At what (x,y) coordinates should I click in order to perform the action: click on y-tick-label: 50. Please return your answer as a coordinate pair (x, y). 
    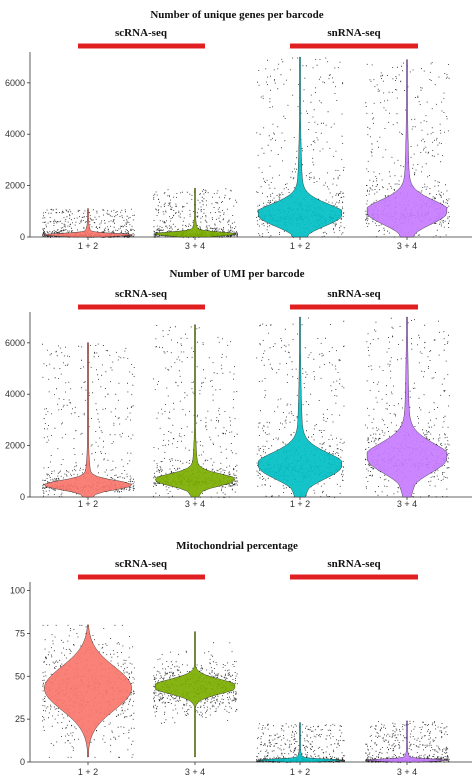
    Looking at the image, I should click on (20, 676).